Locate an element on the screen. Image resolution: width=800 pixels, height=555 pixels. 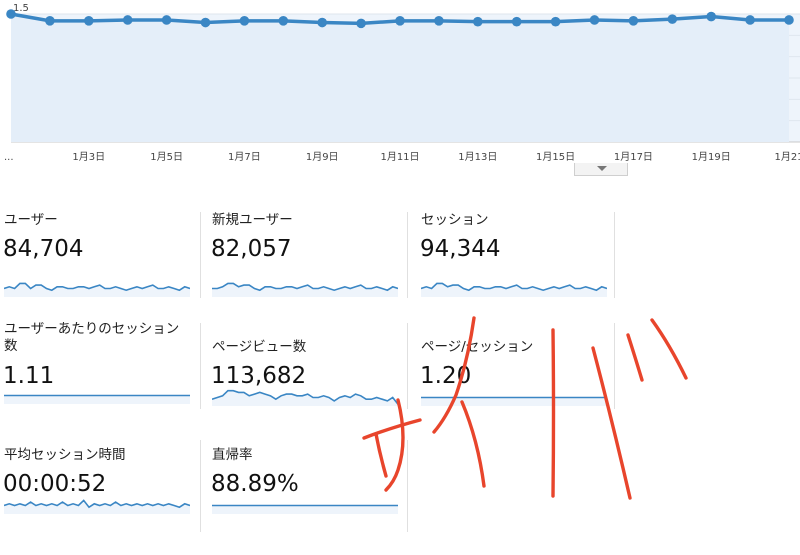
metric-new-users: 新規ユーザー 82,057 is located at coordinates (308, 266).